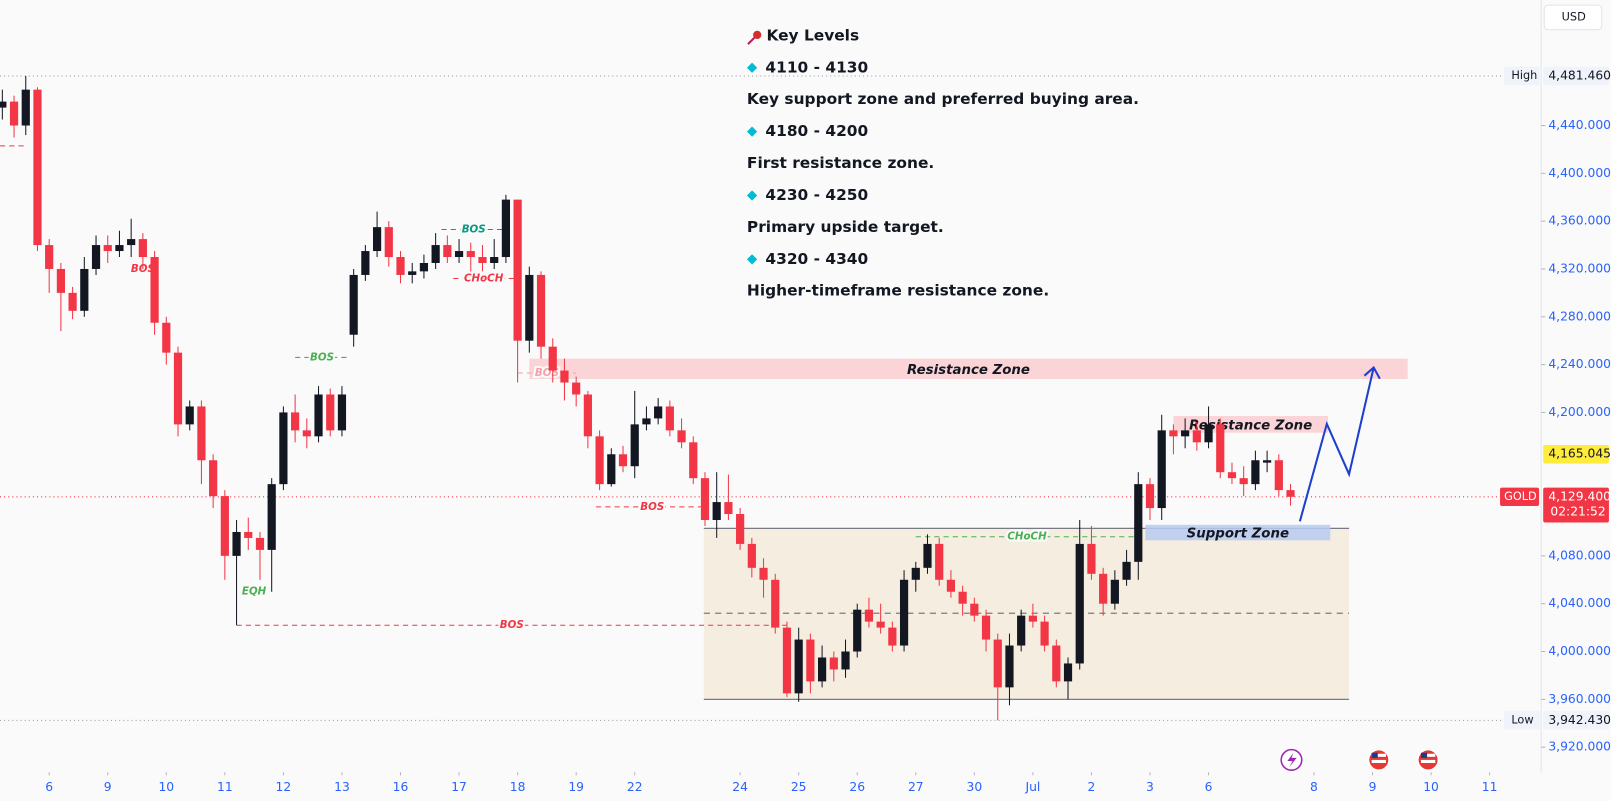 The width and height of the screenshot is (1611, 801). Describe the element at coordinates (1579, 316) in the screenshot. I see `y-tick-label: 4,280.000` at that location.